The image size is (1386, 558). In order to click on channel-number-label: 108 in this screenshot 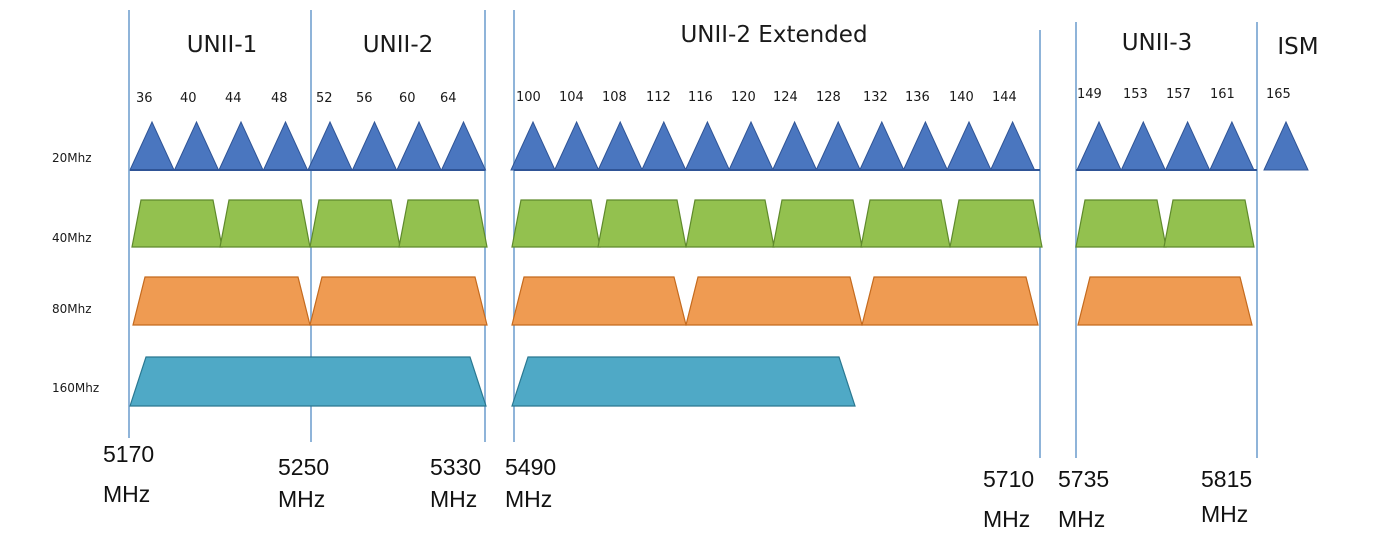, I will do `click(614, 97)`.